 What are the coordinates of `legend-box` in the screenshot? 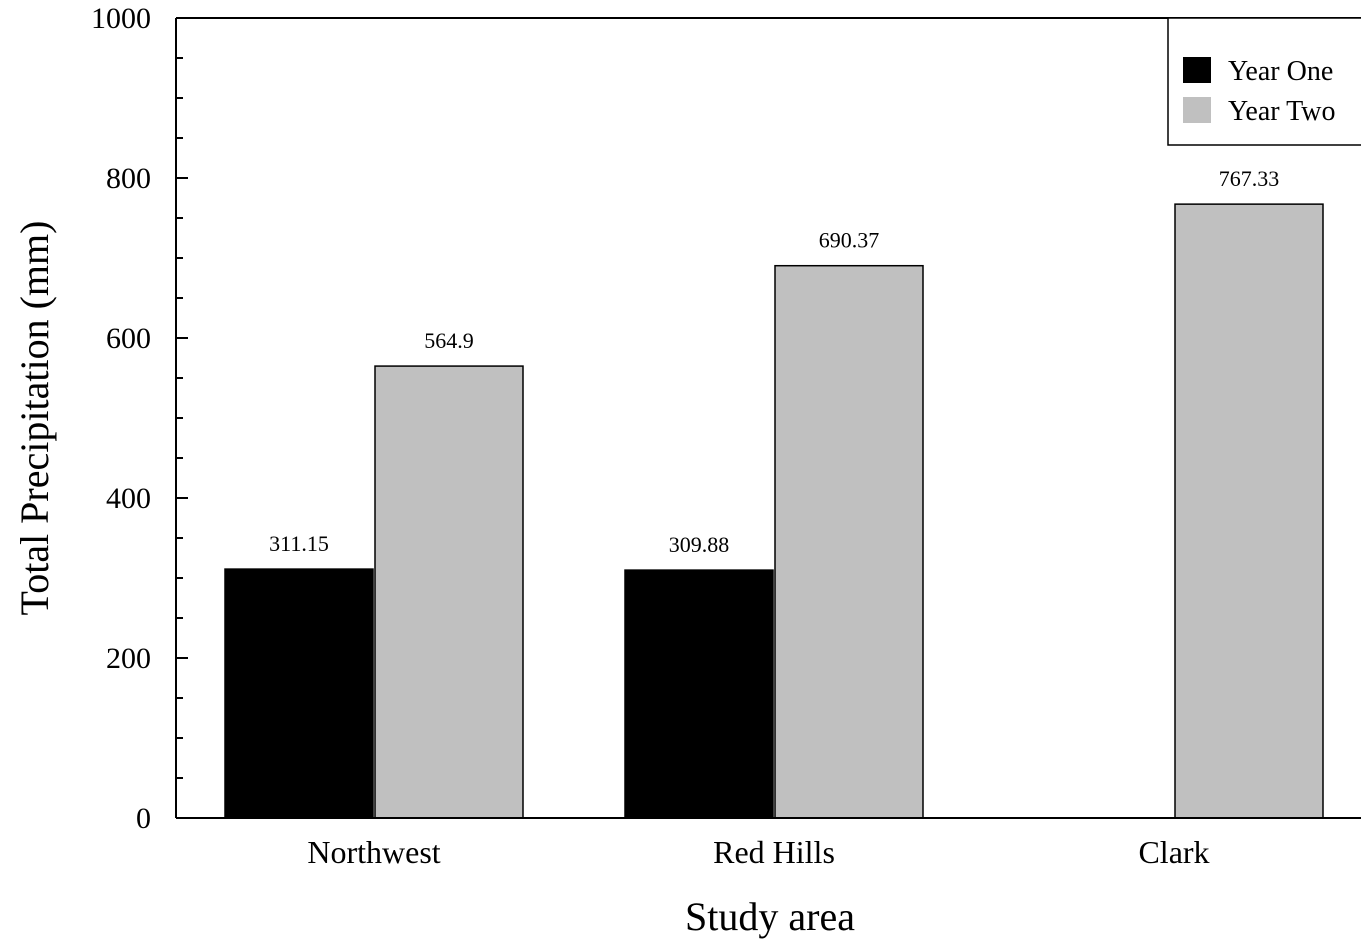 It's located at (1264, 81).